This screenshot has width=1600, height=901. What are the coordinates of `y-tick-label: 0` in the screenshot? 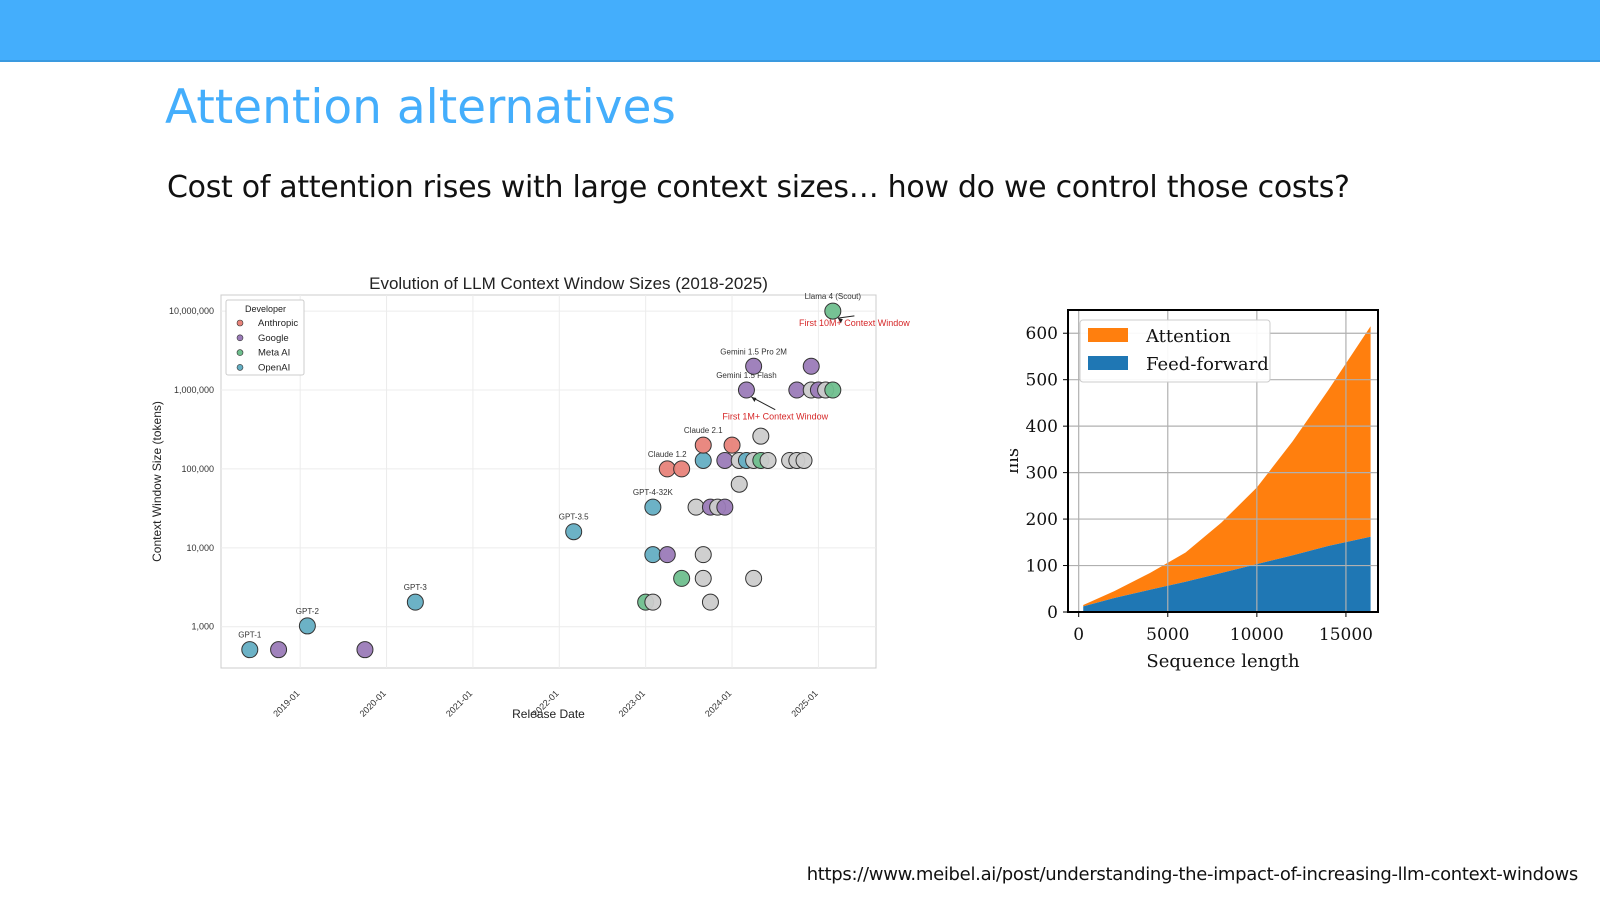 It's located at (1052, 613).